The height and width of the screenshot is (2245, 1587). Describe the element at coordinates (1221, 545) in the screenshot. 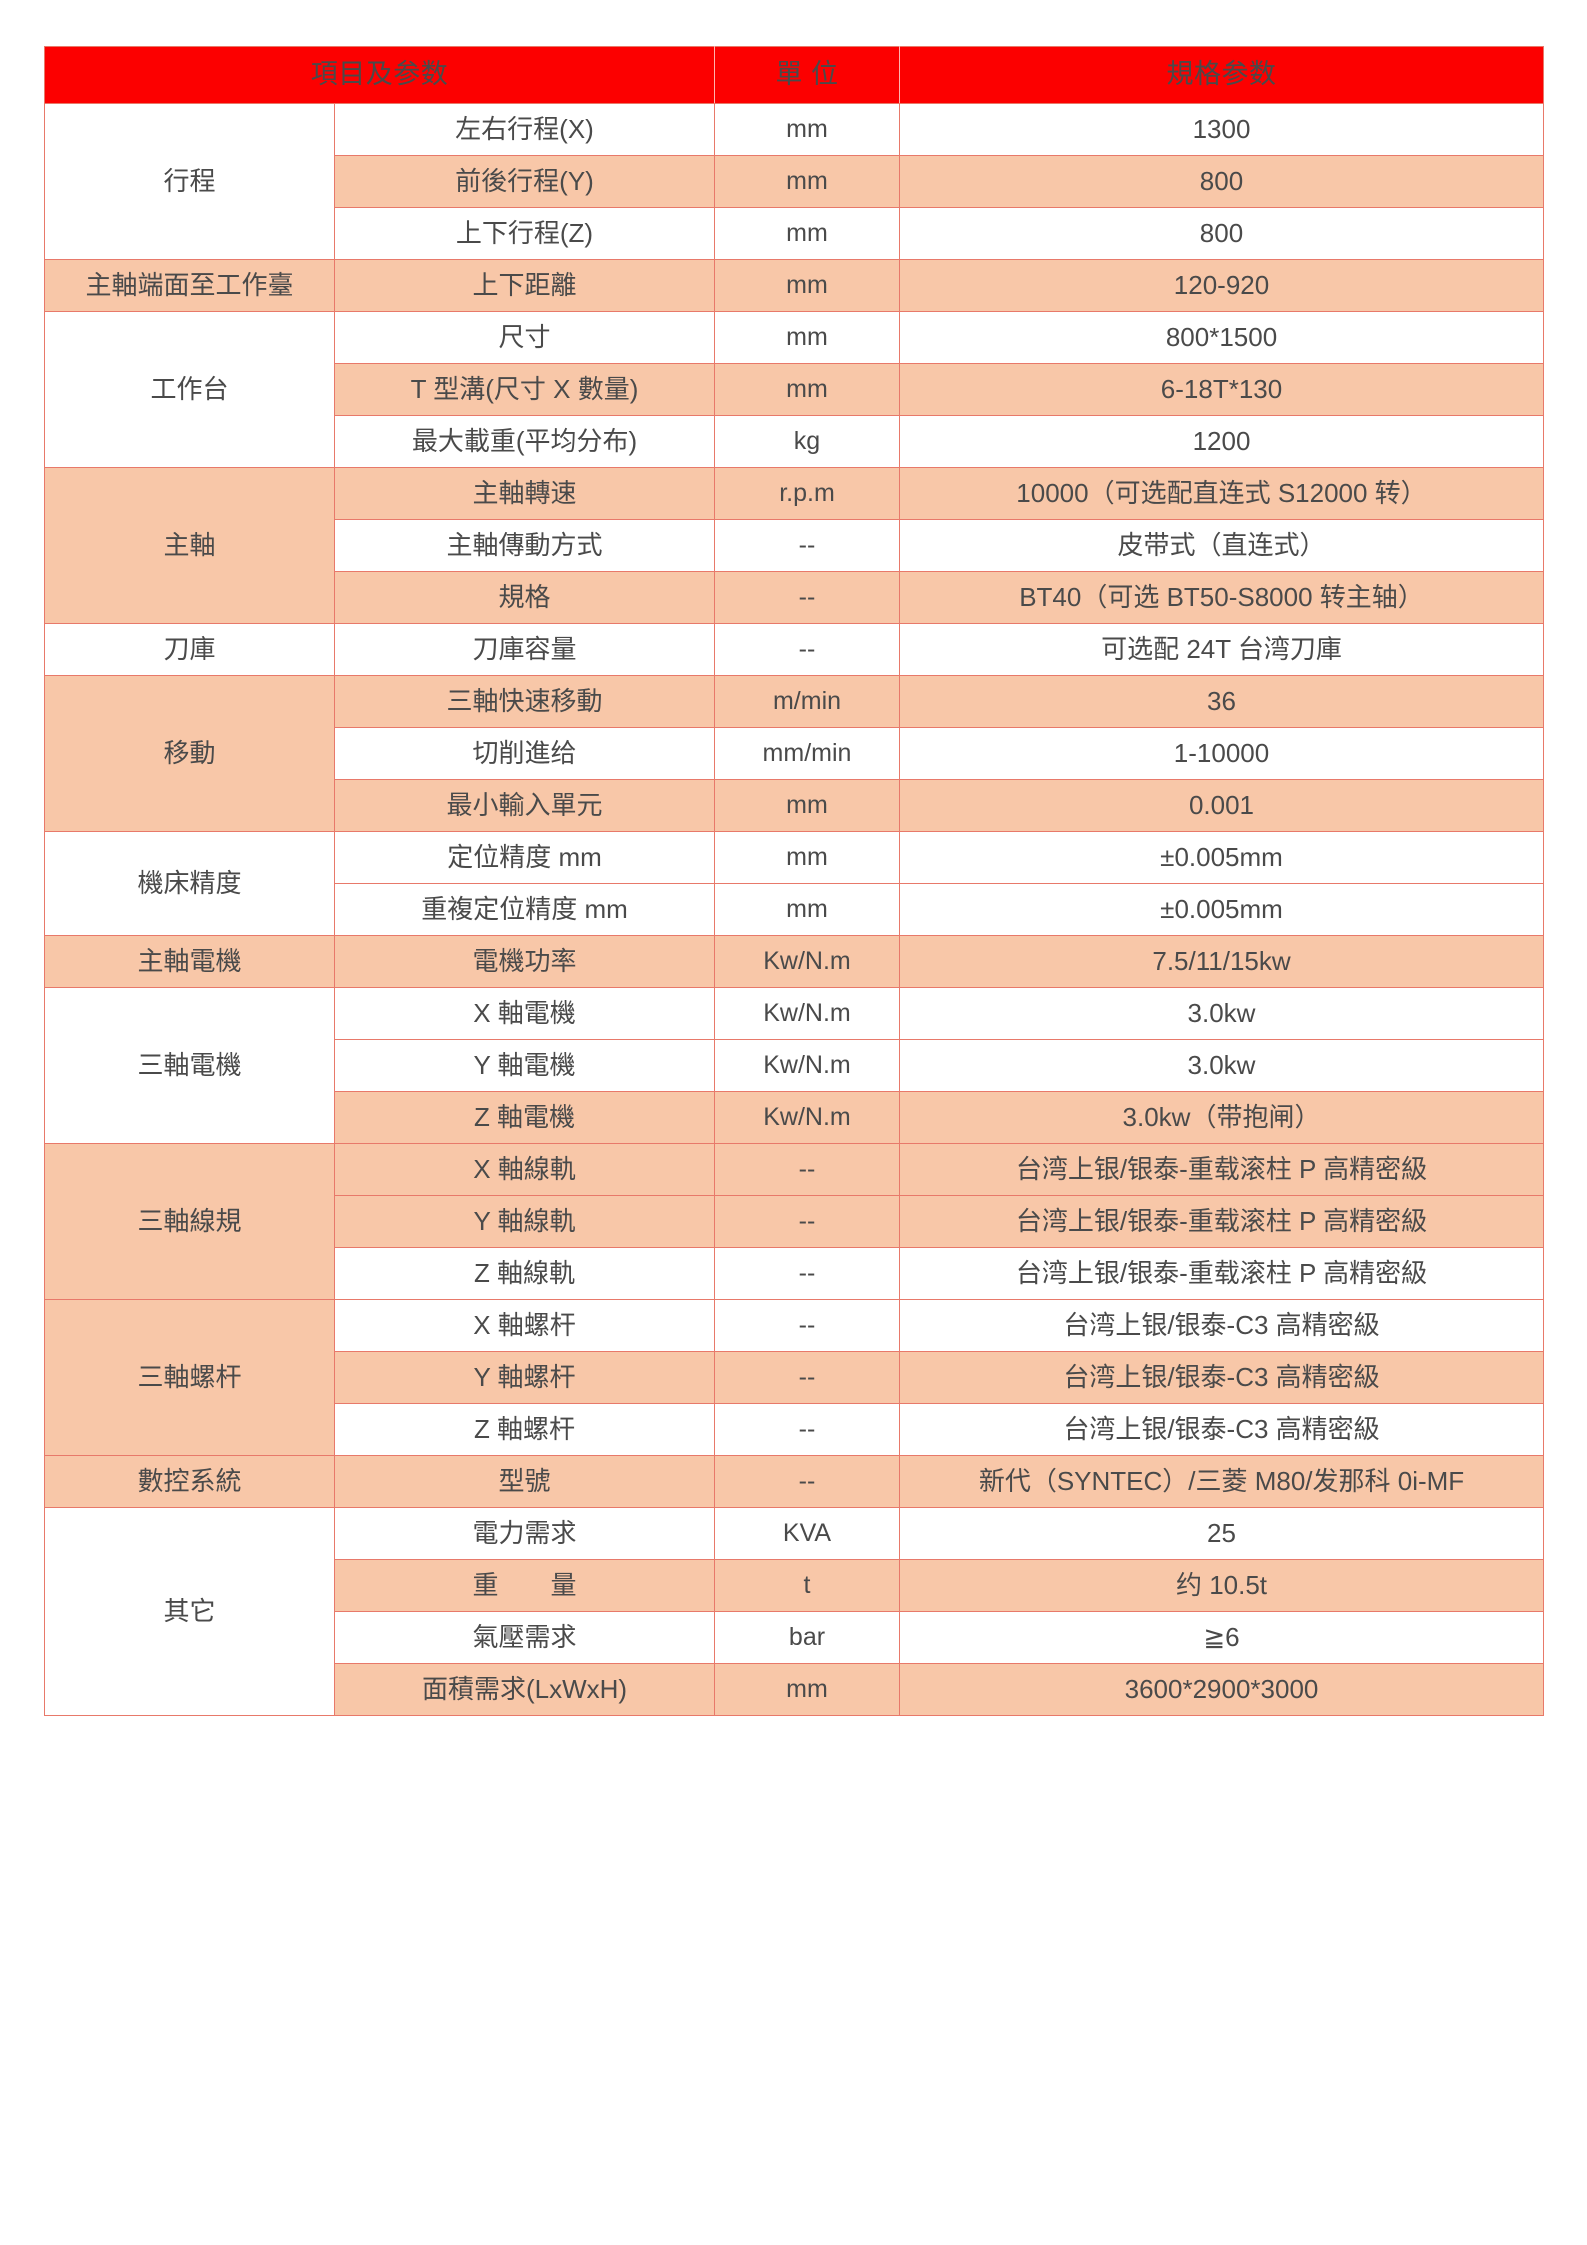

I see `spec-cell: 皮带式（直连式）` at that location.